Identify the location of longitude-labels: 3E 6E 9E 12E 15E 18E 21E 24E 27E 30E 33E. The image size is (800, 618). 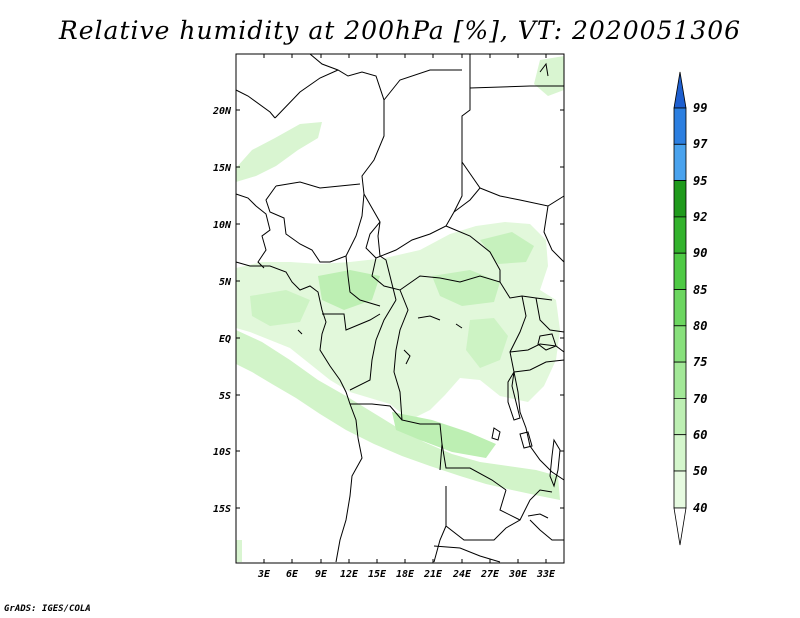
(406, 574).